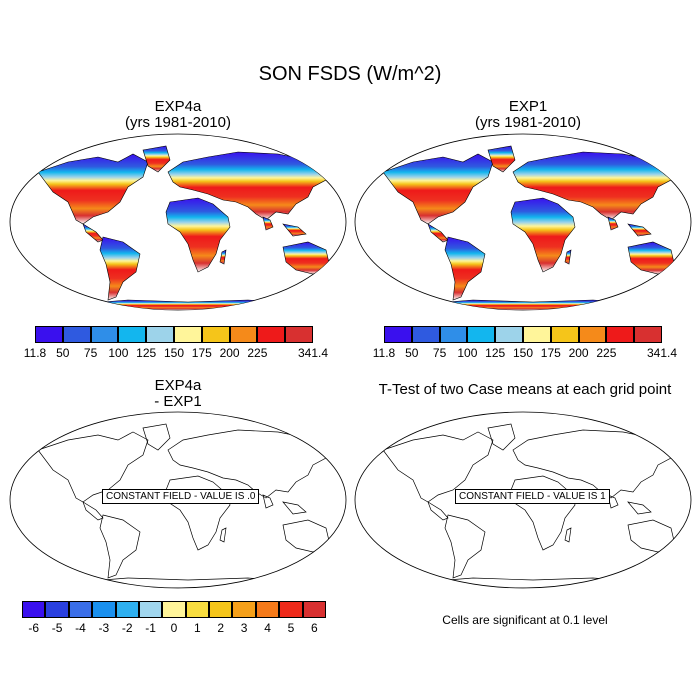 The height and width of the screenshot is (700, 700). What do you see at coordinates (313, 353) in the screenshot?
I see `fsds-left-label: 341.4` at bounding box center [313, 353].